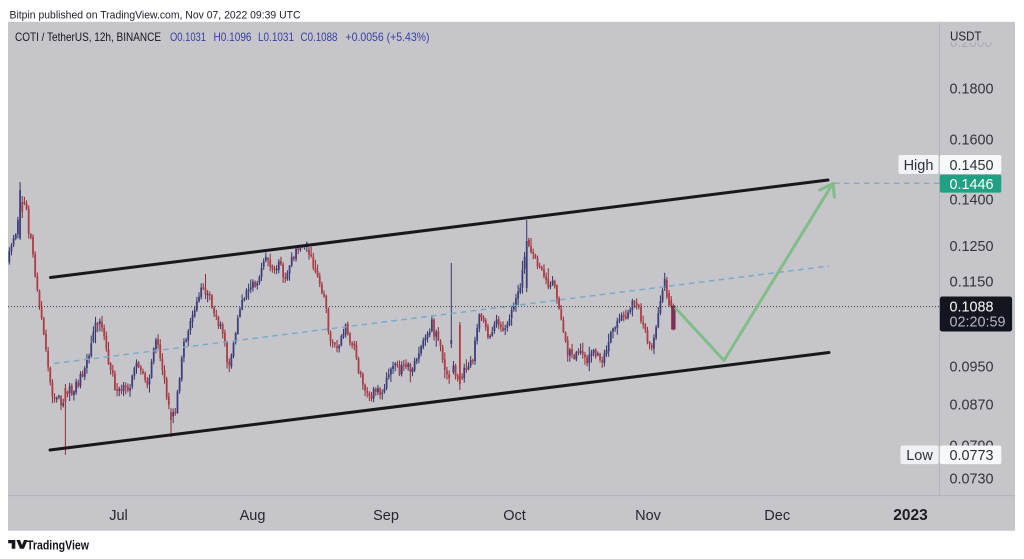 The width and height of the screenshot is (1024, 559). Describe the element at coordinates (972, 479) in the screenshot. I see `svg-text: 0.0730` at that location.